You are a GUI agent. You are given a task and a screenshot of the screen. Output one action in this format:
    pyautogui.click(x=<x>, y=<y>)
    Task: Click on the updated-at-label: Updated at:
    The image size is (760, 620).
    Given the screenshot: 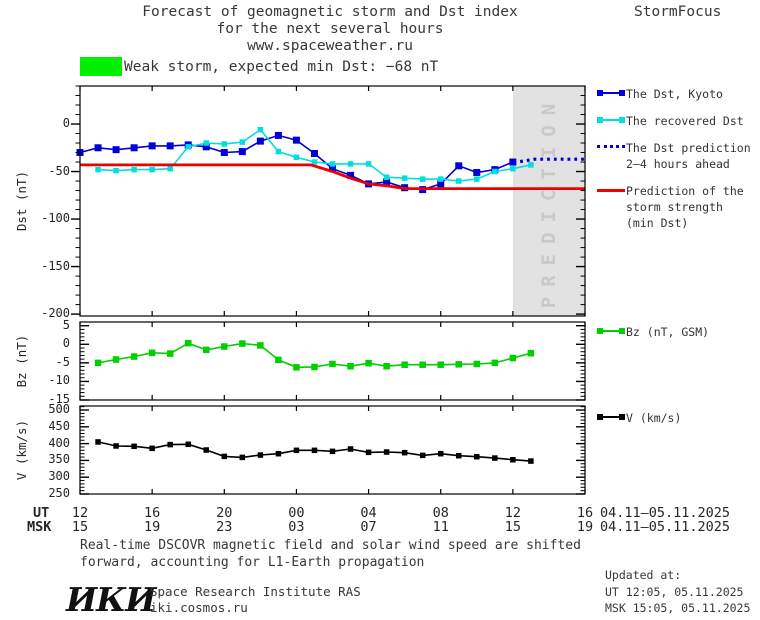 What is the action you would take?
    pyautogui.click(x=643, y=575)
    